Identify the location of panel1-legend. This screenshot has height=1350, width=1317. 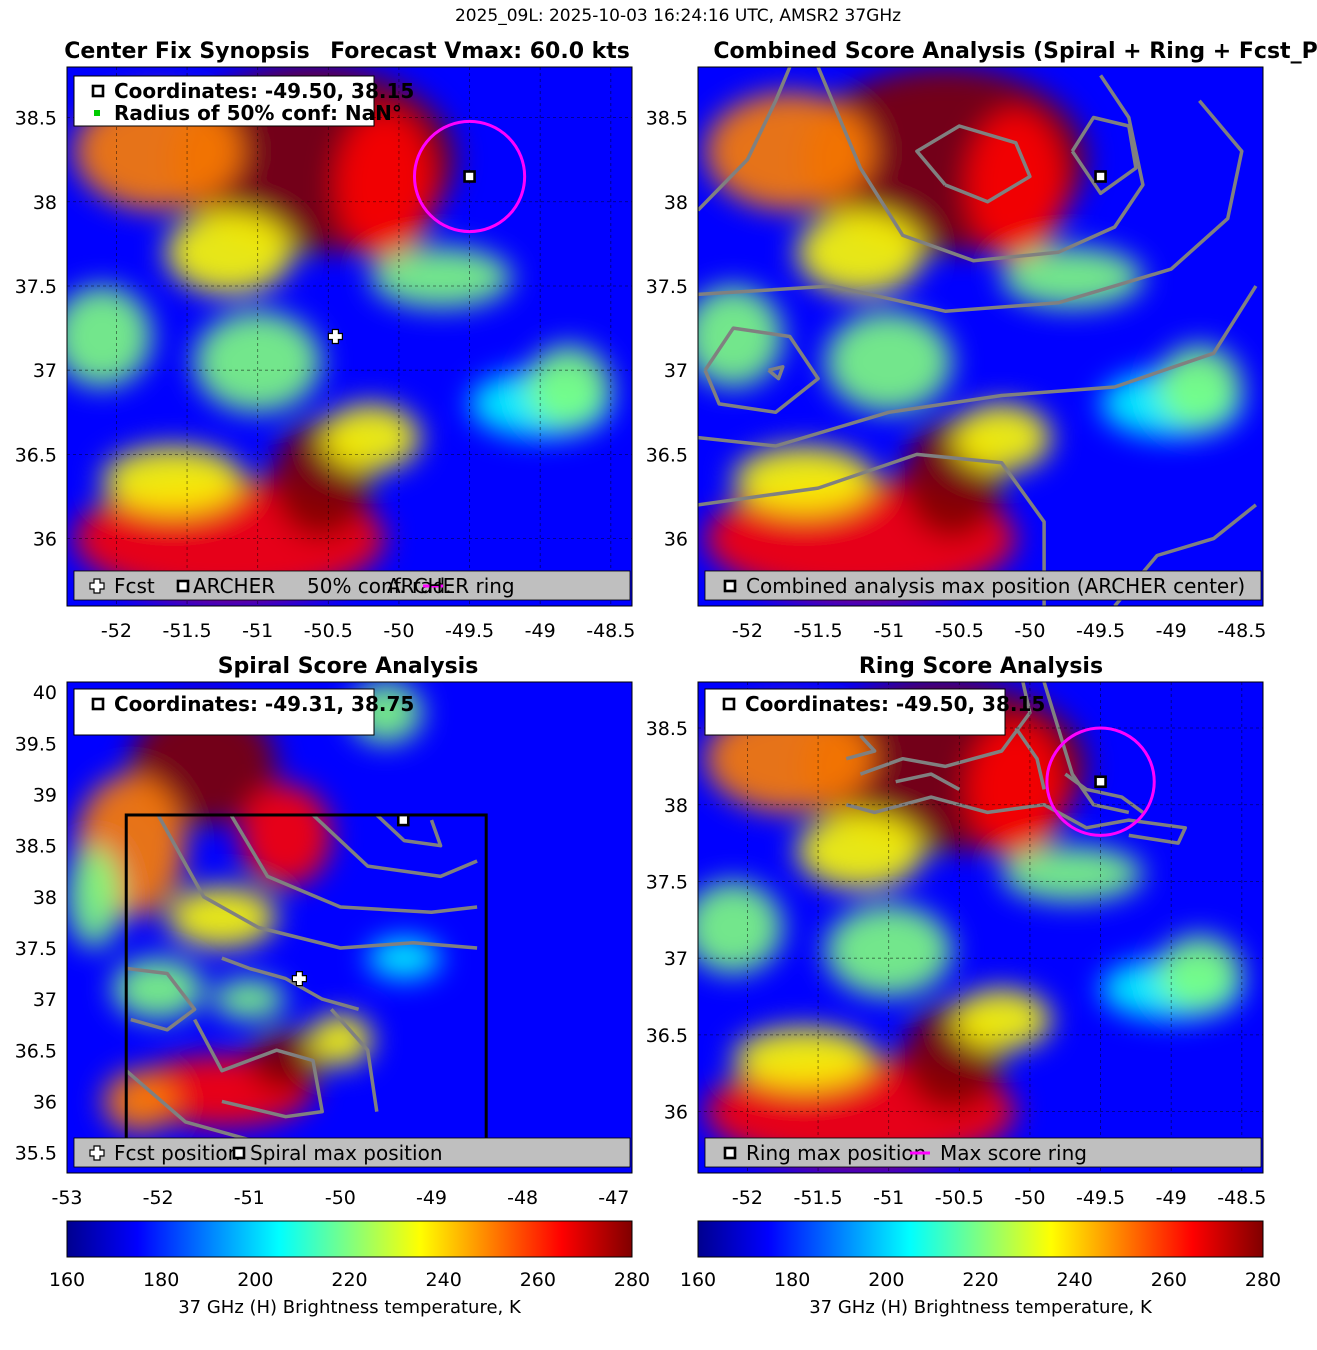
(352, 585).